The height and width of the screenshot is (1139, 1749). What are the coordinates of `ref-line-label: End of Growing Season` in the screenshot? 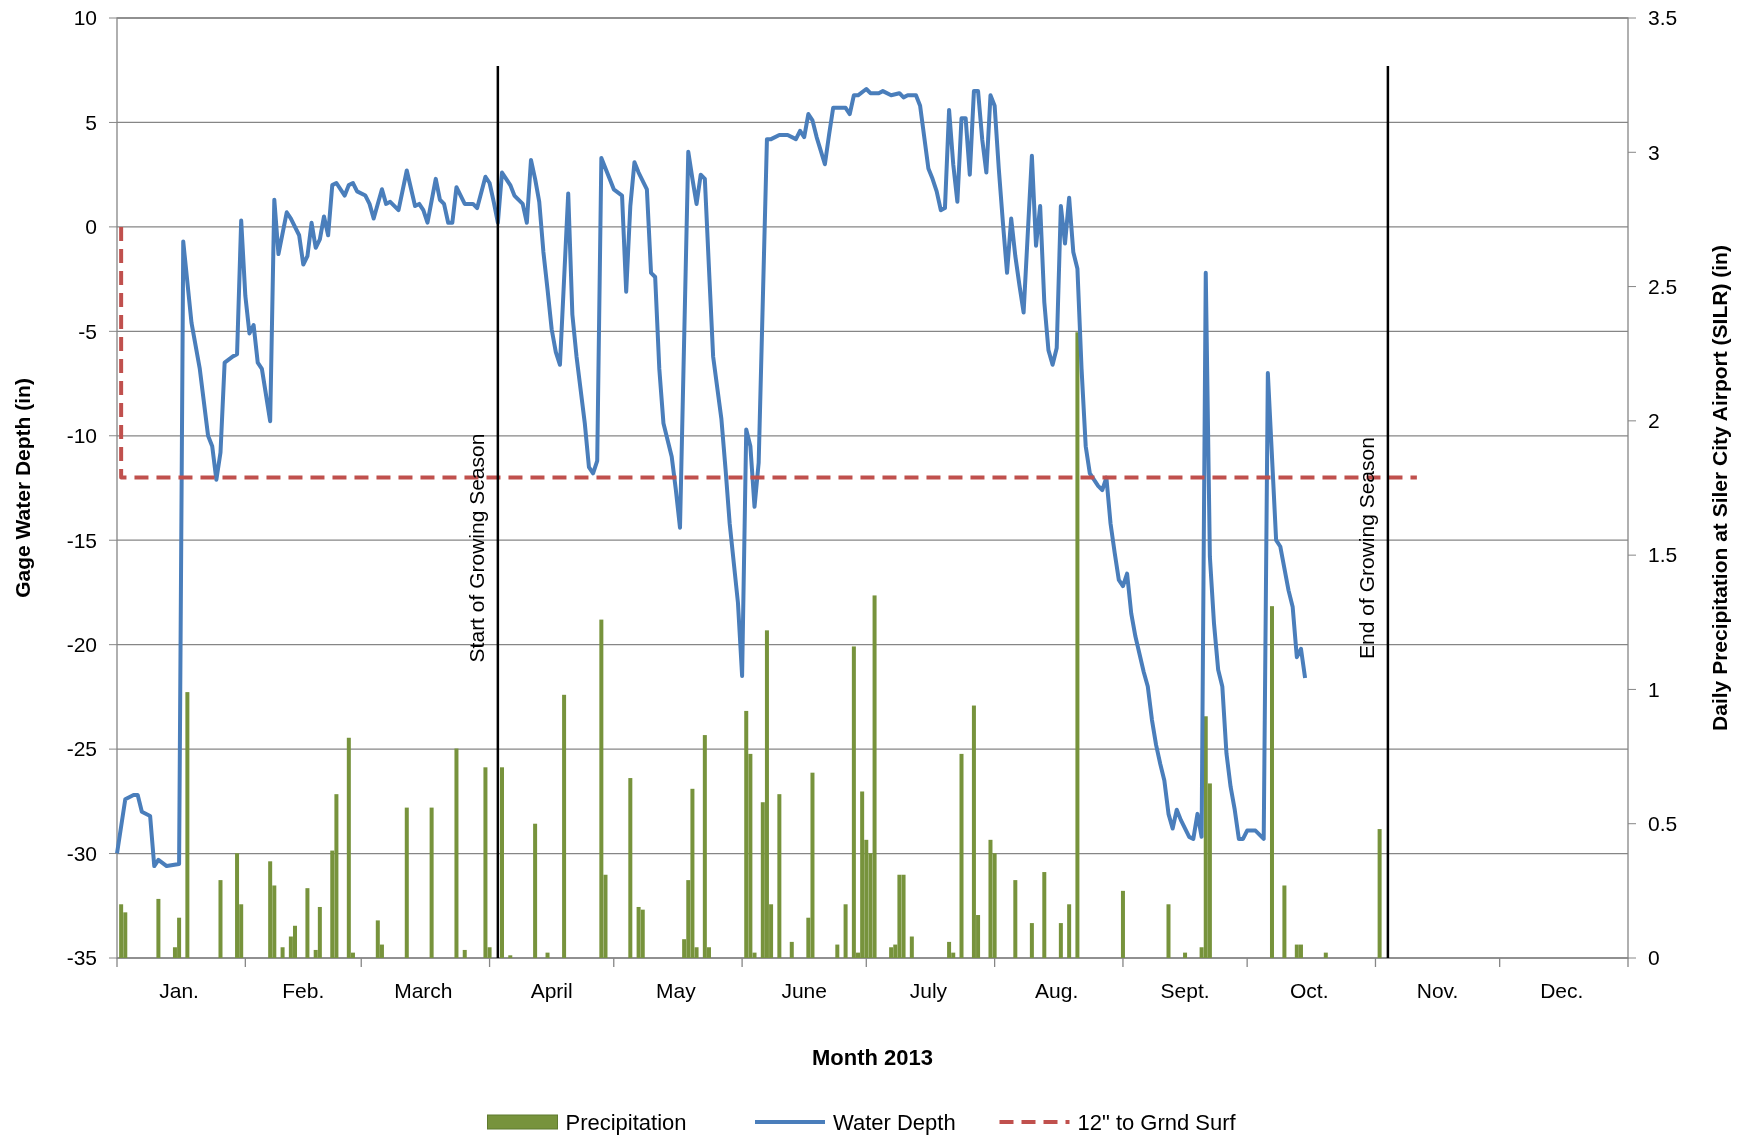 It's located at (1366, 548).